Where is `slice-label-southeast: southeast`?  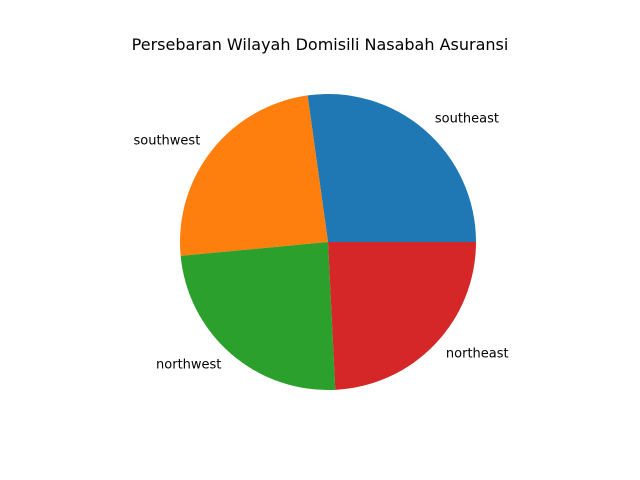 slice-label-southeast: southeast is located at coordinates (467, 119).